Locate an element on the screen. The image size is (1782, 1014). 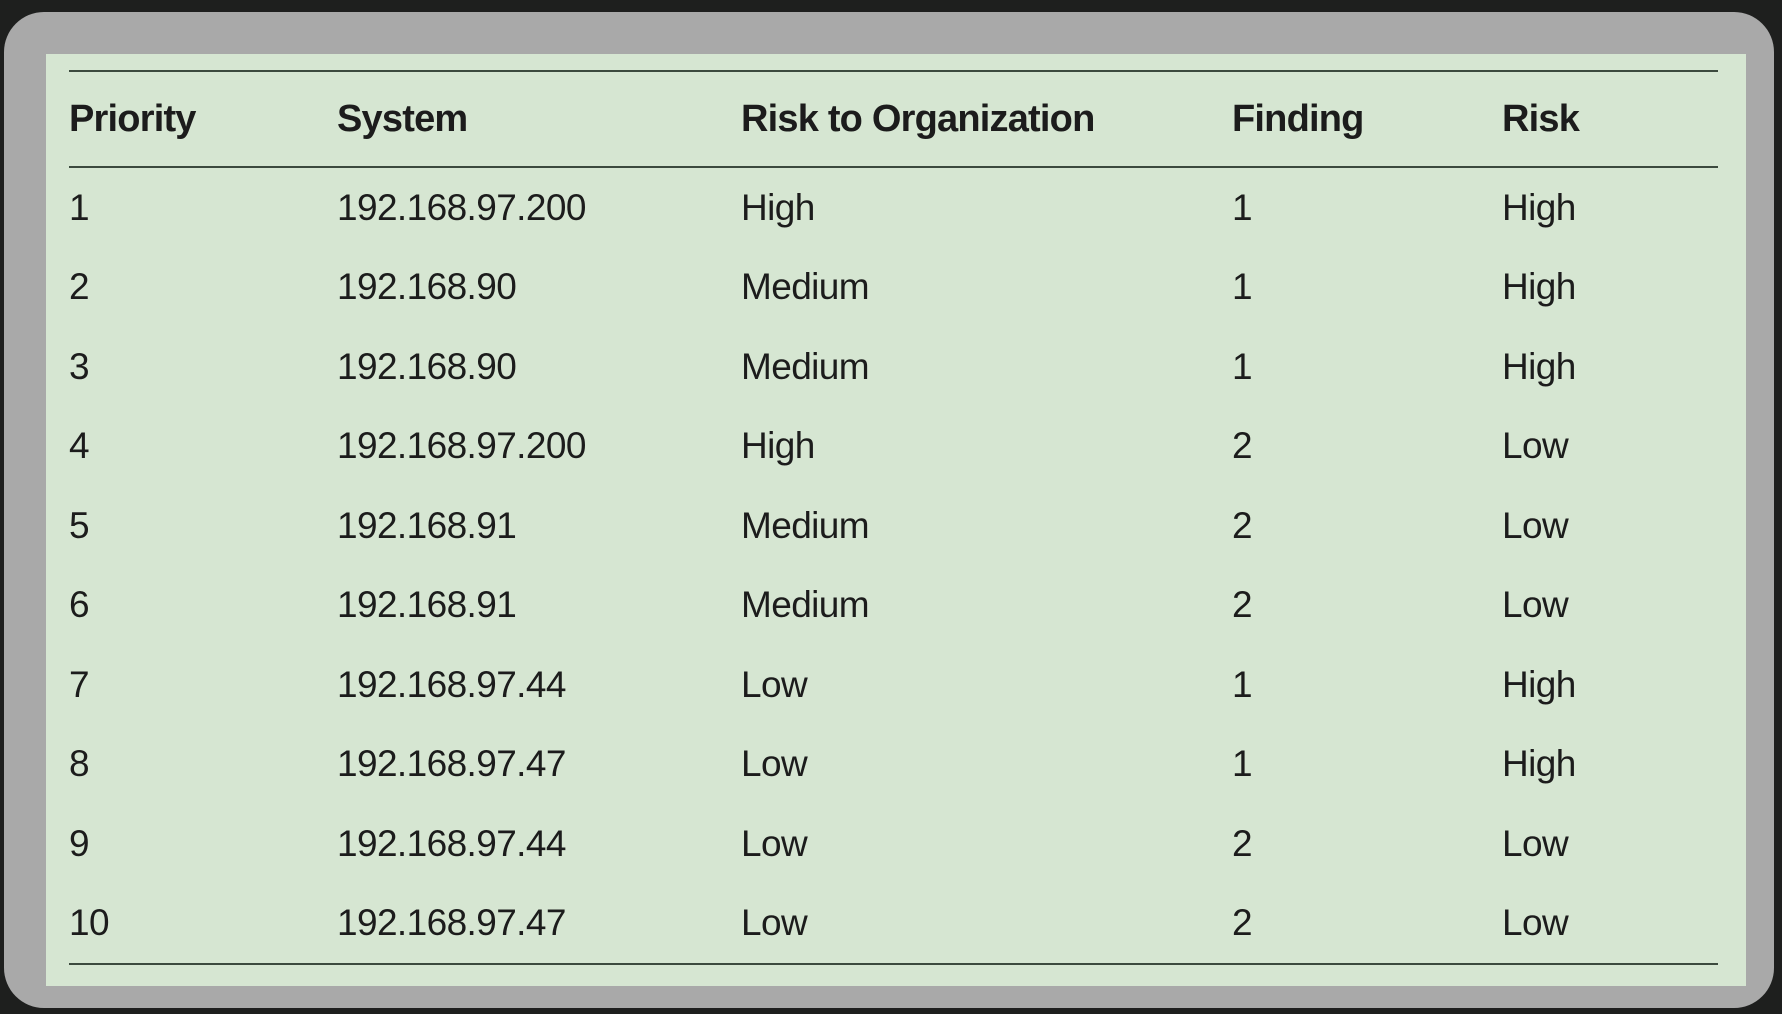
table-row: 3 192.168.90 Medium 1 High is located at coordinates (893, 367).